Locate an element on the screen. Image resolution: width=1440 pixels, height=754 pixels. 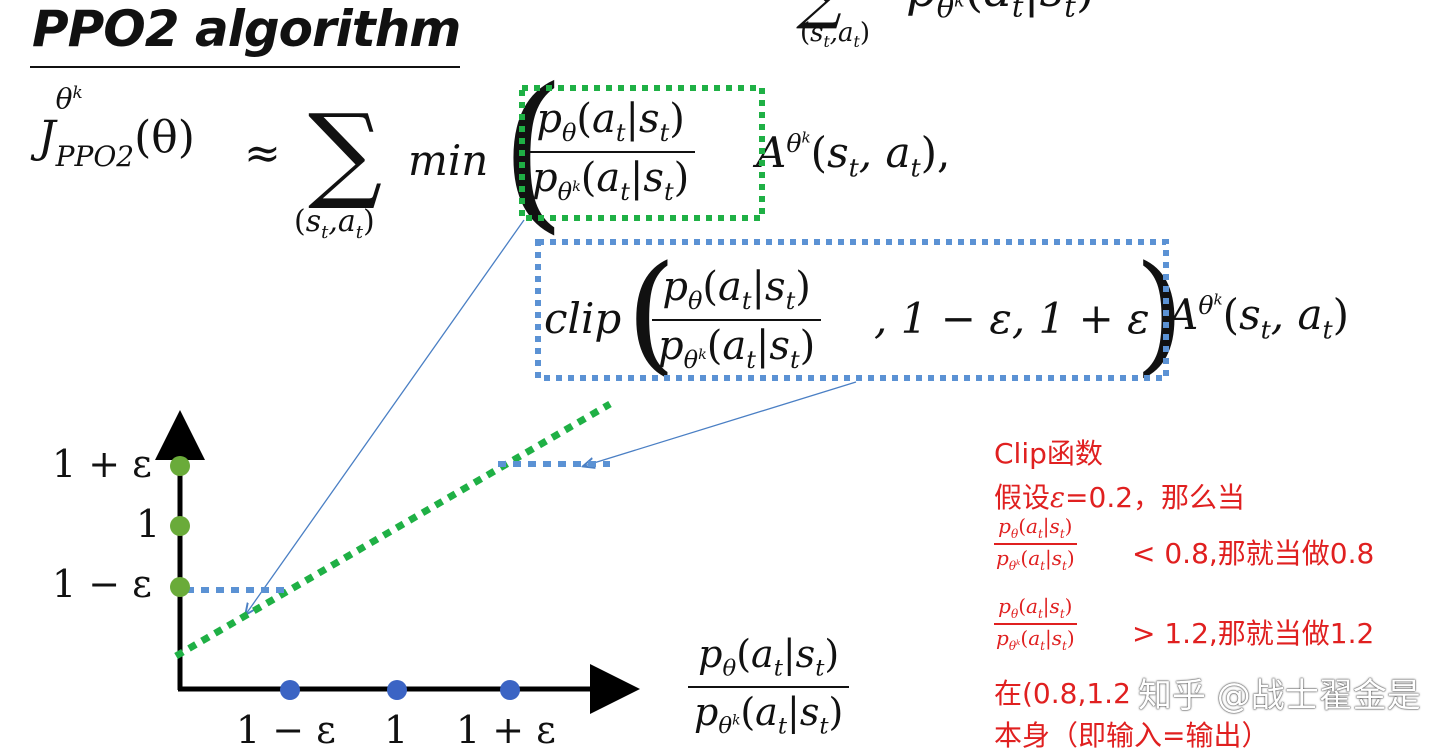
top-ratio-denominator: pθk(at|st) is located at coordinates (1000, 12).